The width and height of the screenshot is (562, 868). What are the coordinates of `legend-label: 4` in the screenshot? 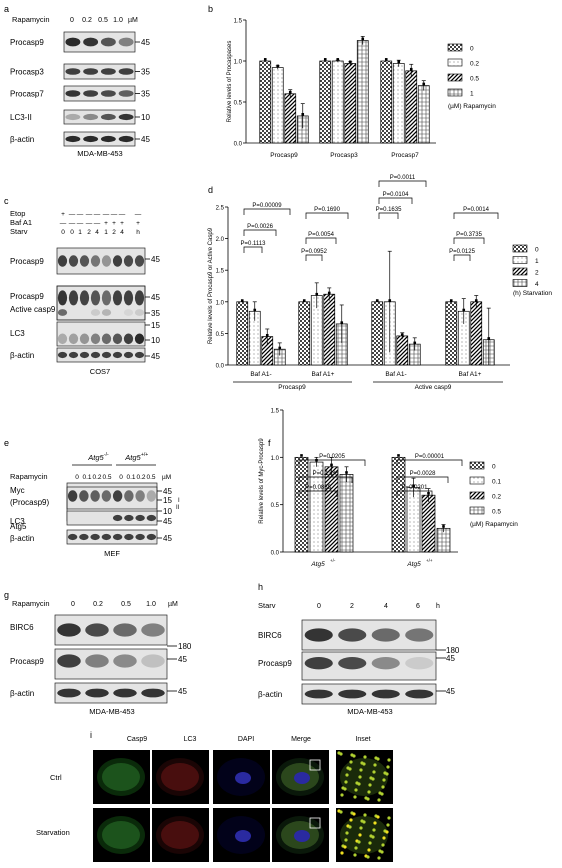 It's located at (537, 284).